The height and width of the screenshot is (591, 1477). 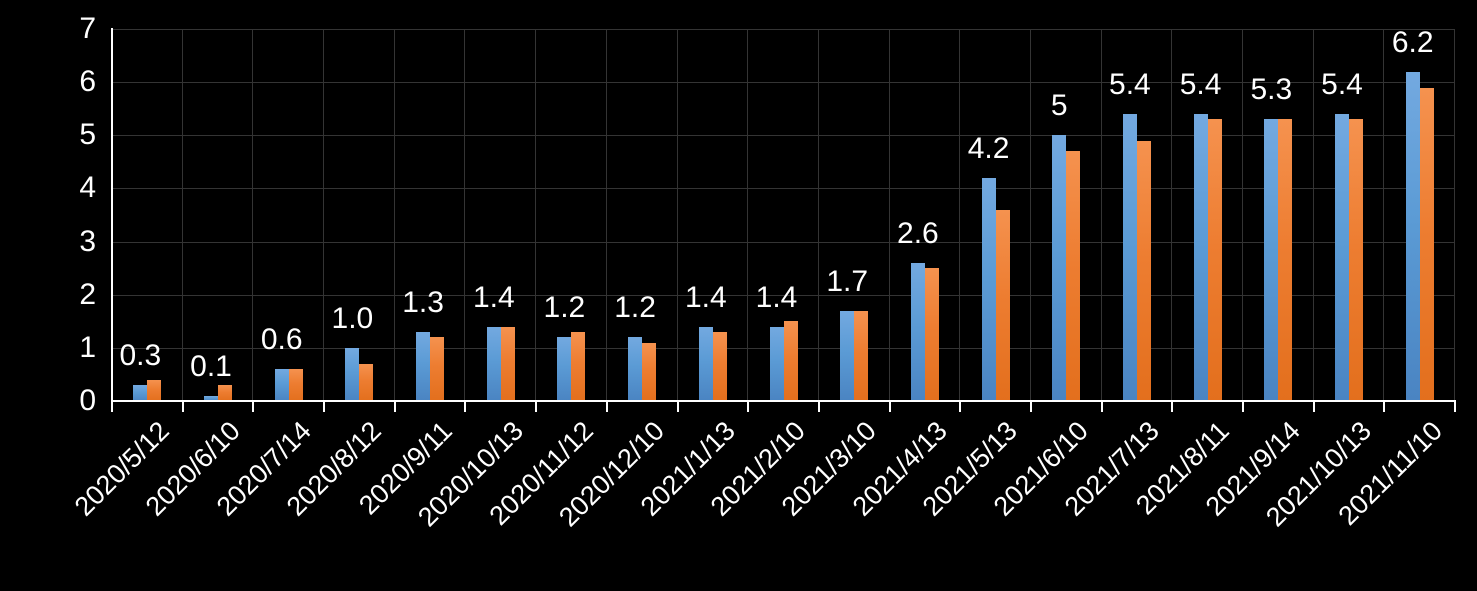 What do you see at coordinates (423, 302) in the screenshot?
I see `data-label: 1.3` at bounding box center [423, 302].